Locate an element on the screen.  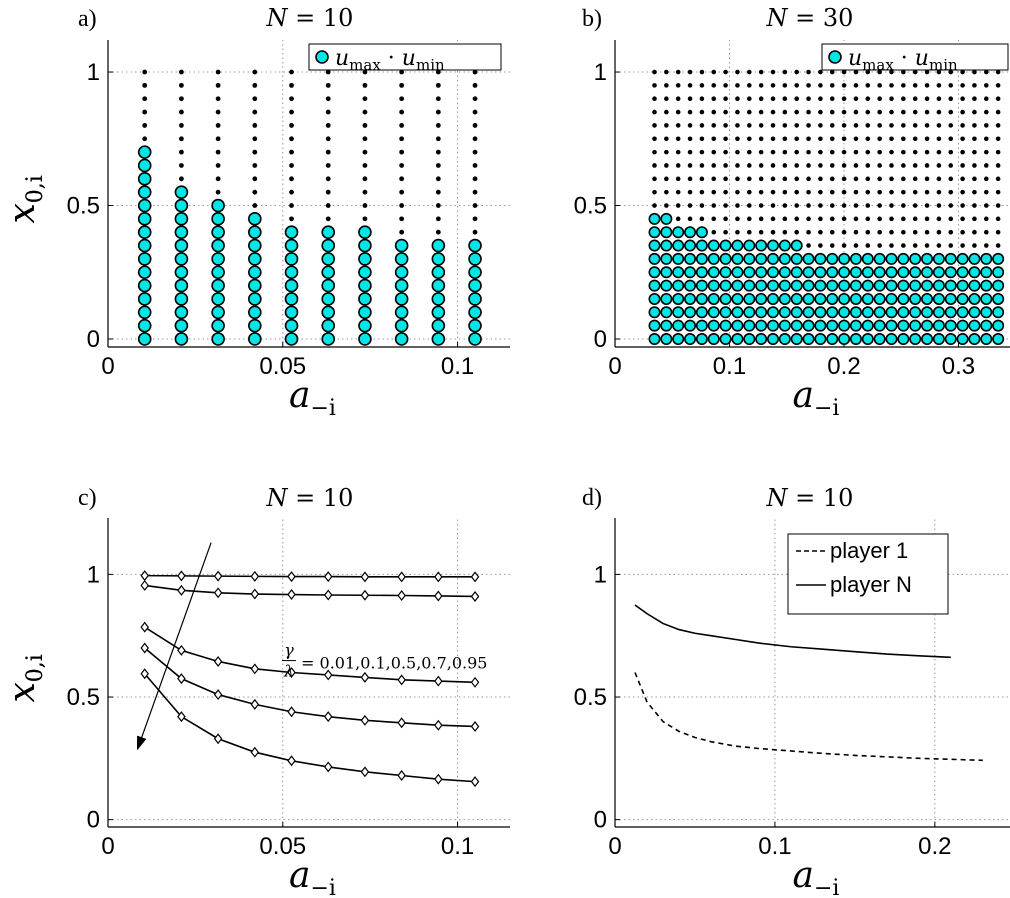
legend-umax-marker is located at coordinates (322, 57).